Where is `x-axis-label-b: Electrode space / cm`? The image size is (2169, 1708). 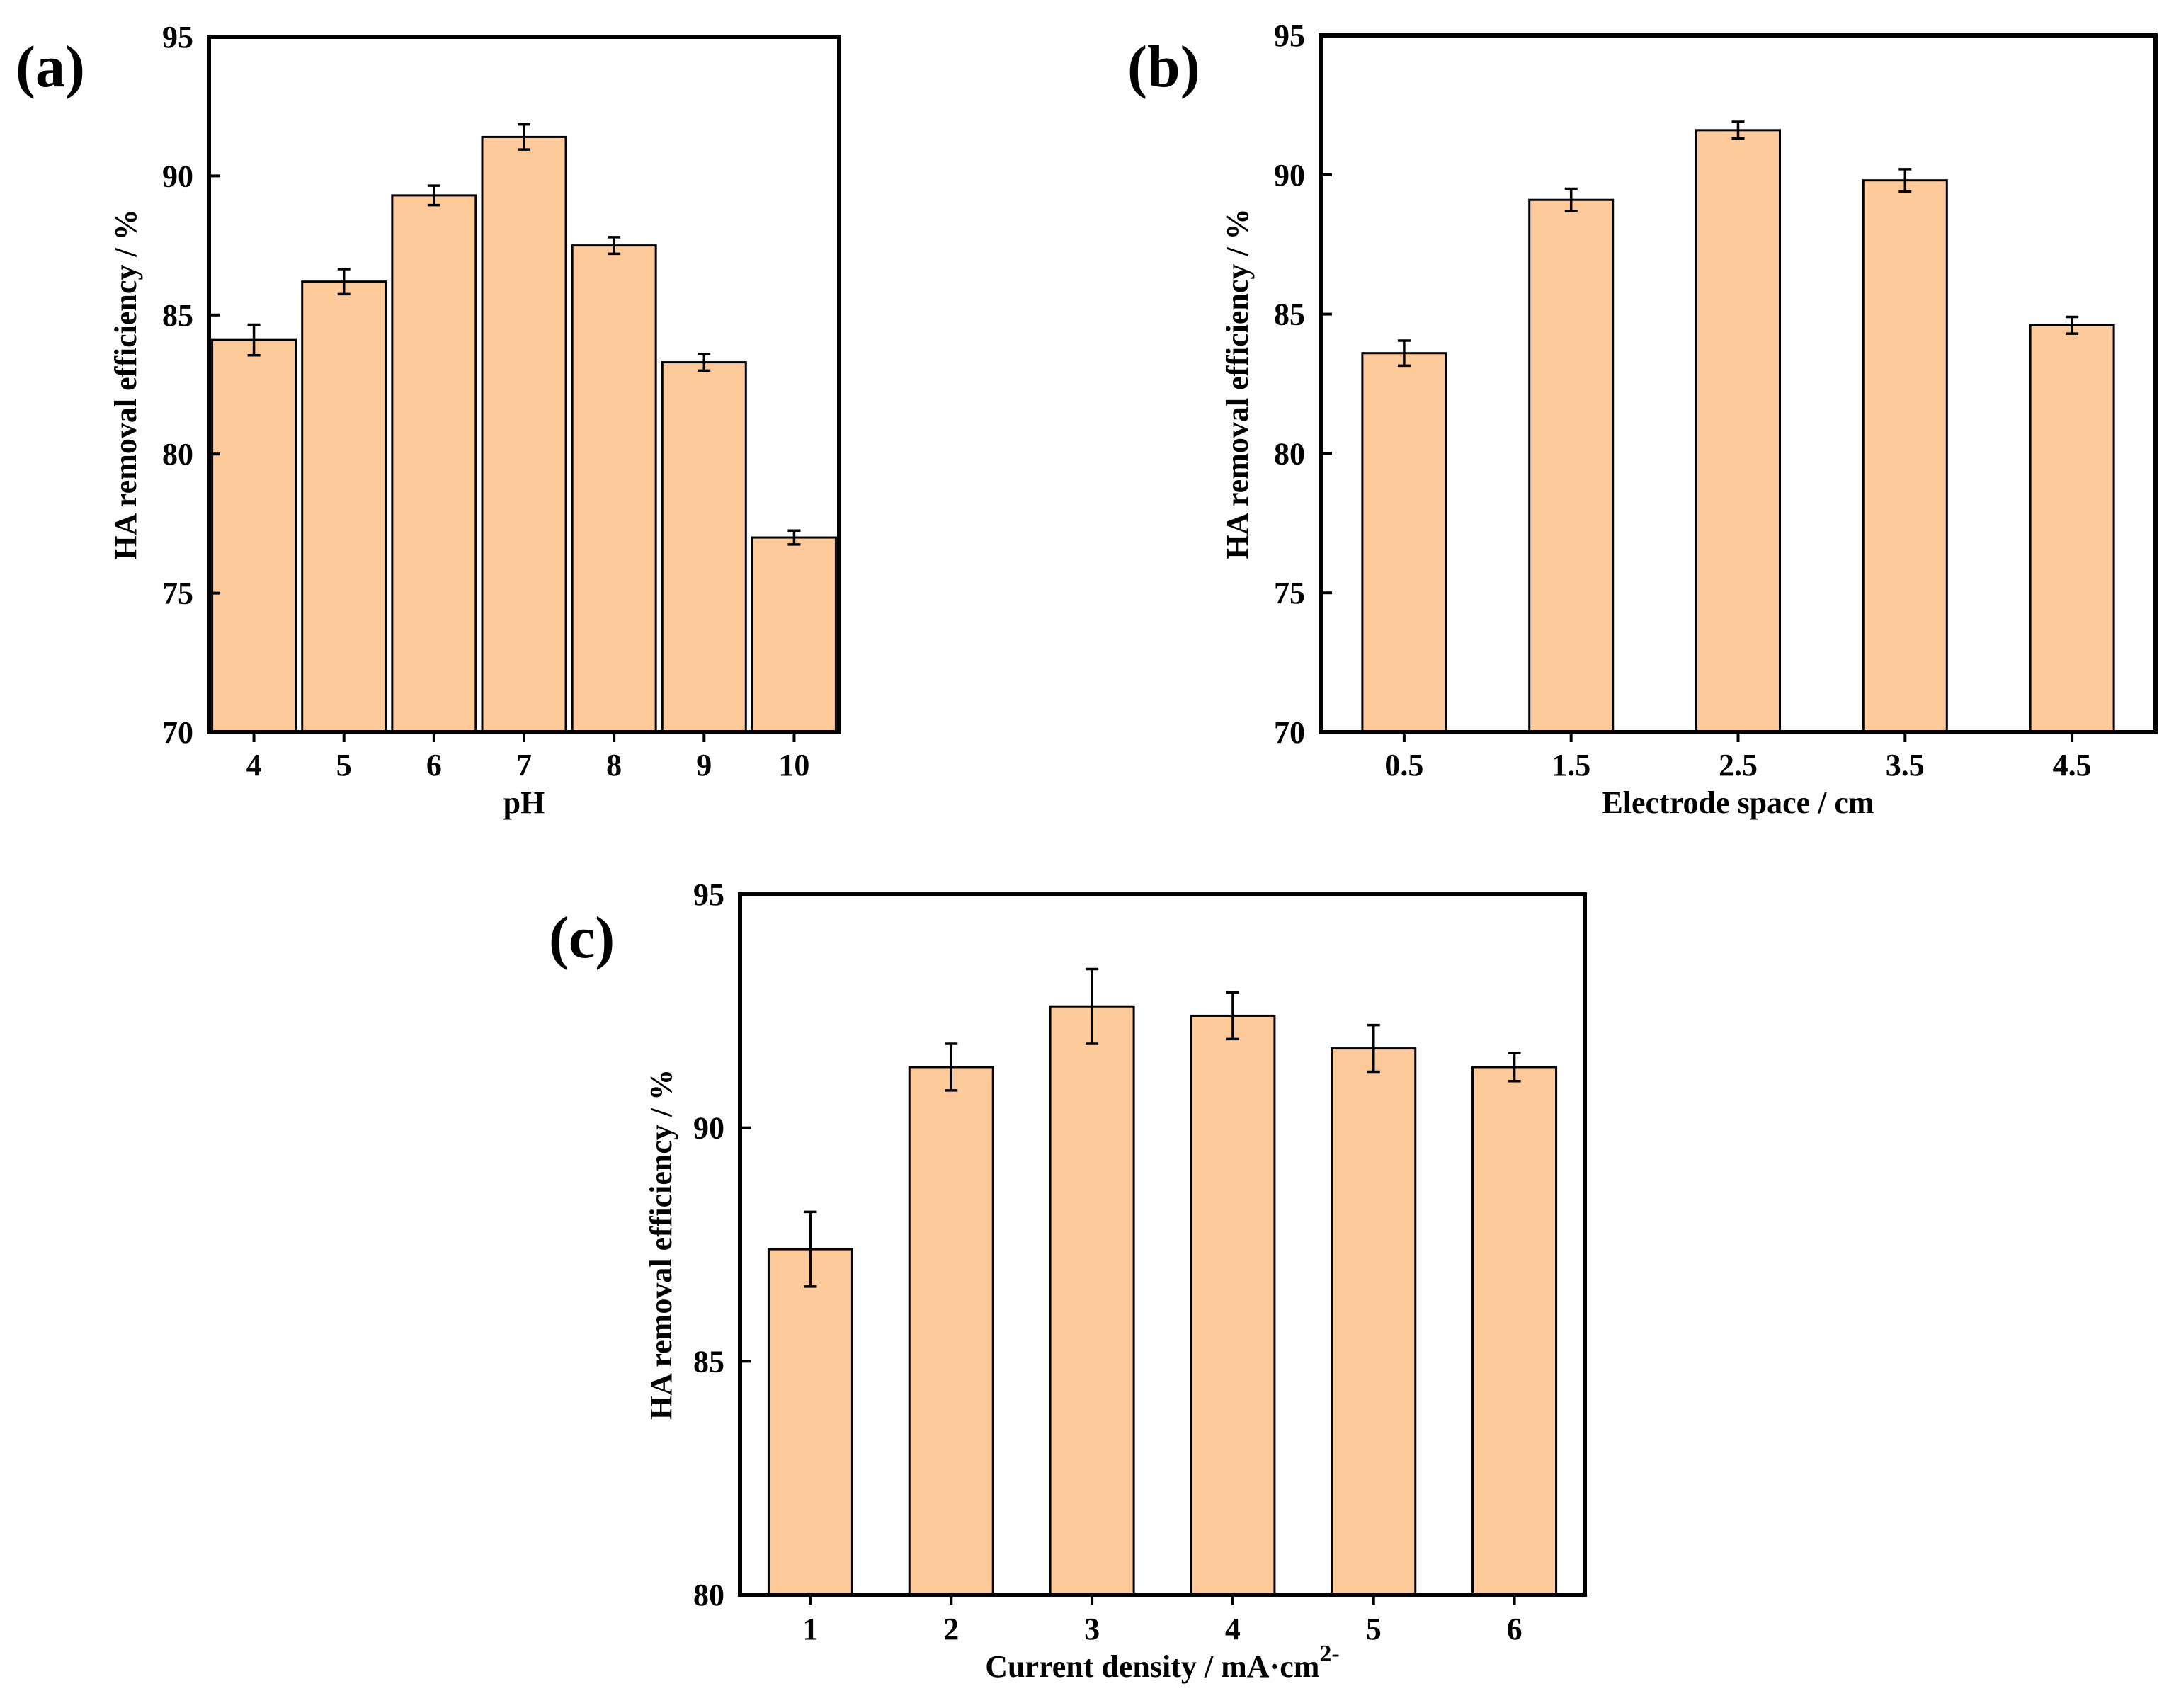
x-axis-label-b: Electrode space / cm is located at coordinates (1738, 802).